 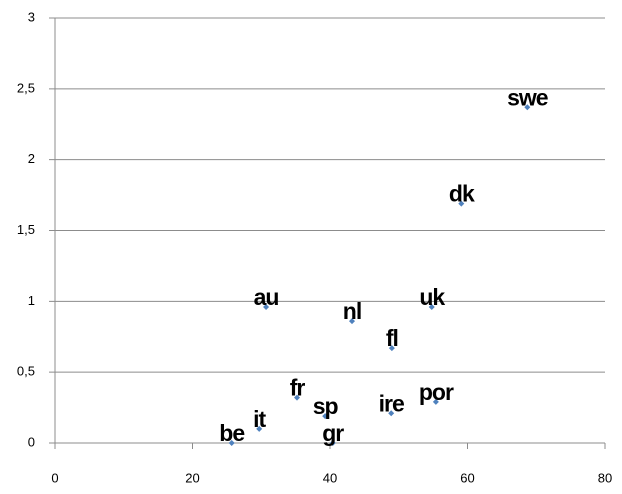 I want to click on y-tick-label: 2,5, so click(x=26, y=87).